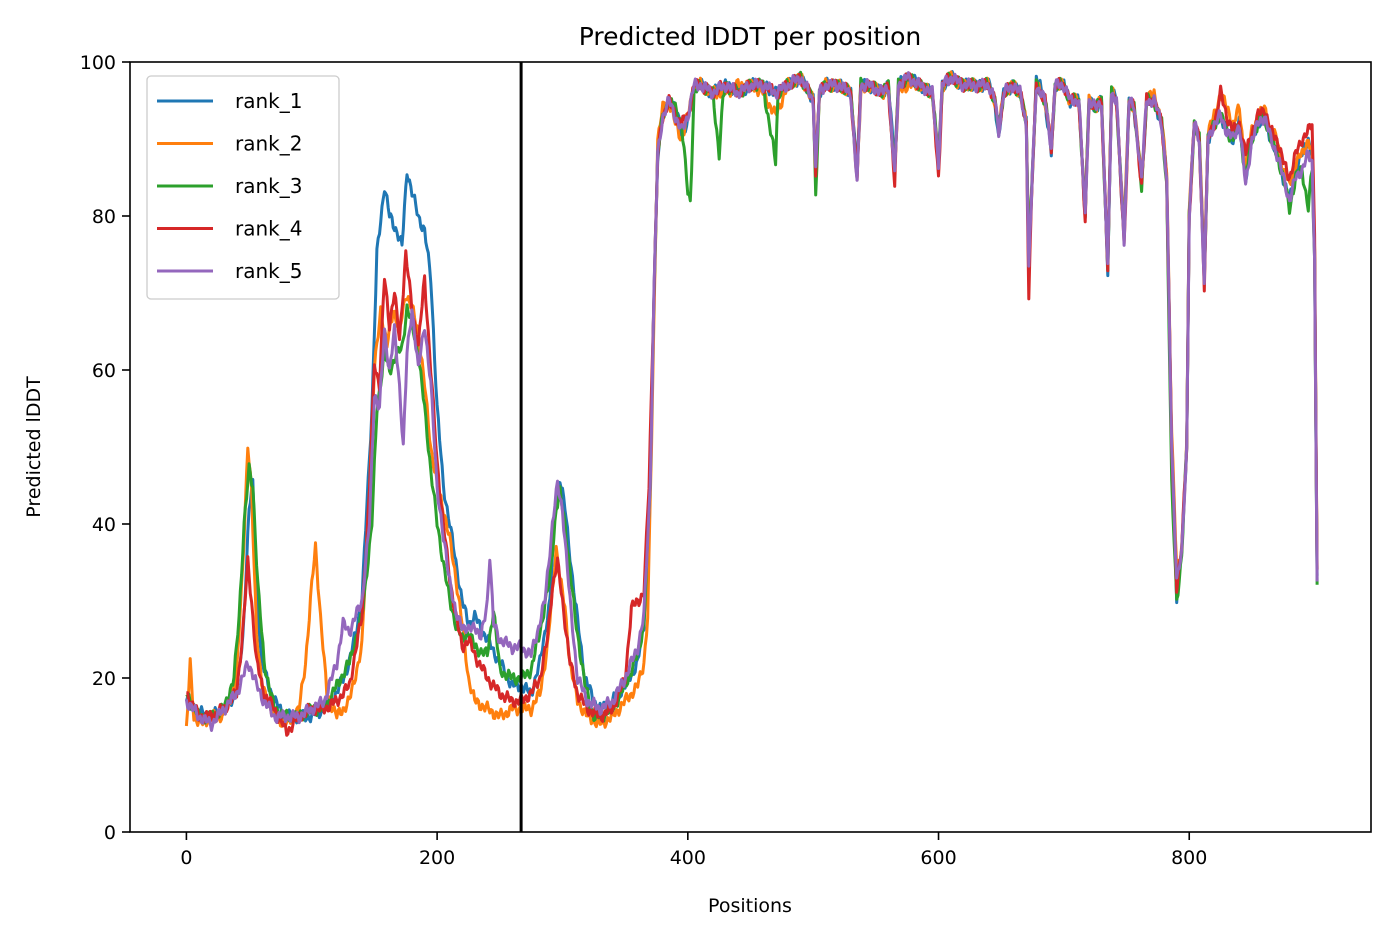 This screenshot has height=939, width=1391. Describe the element at coordinates (105, 448) in the screenshot. I see `y-axis-ticks: 0 20 40 60 80 100` at that location.